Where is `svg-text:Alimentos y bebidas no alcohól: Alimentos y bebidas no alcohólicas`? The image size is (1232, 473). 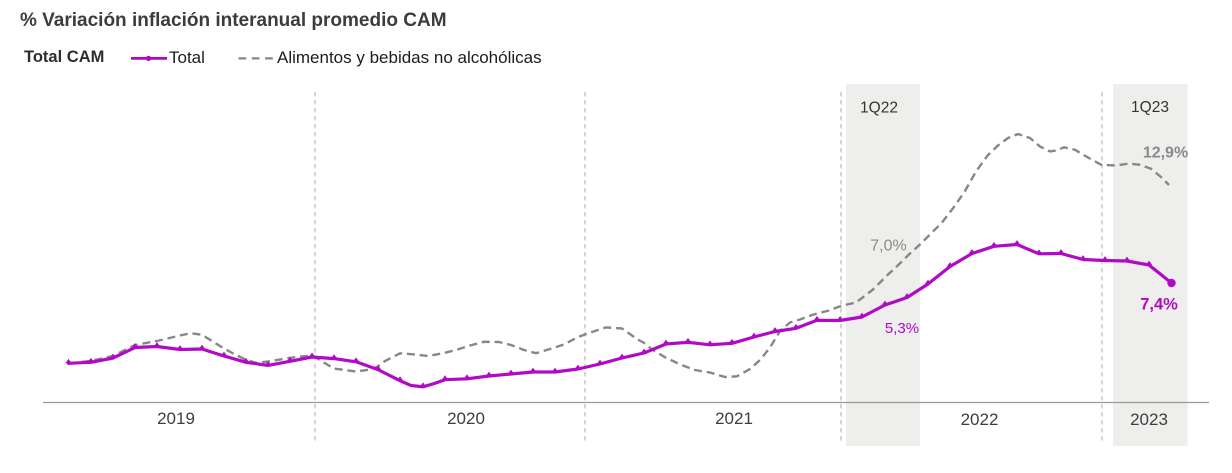 svg-text:Alimentos y bebidas no alcohól: Alimentos y bebidas no alcohólicas is located at coordinates (409, 57).